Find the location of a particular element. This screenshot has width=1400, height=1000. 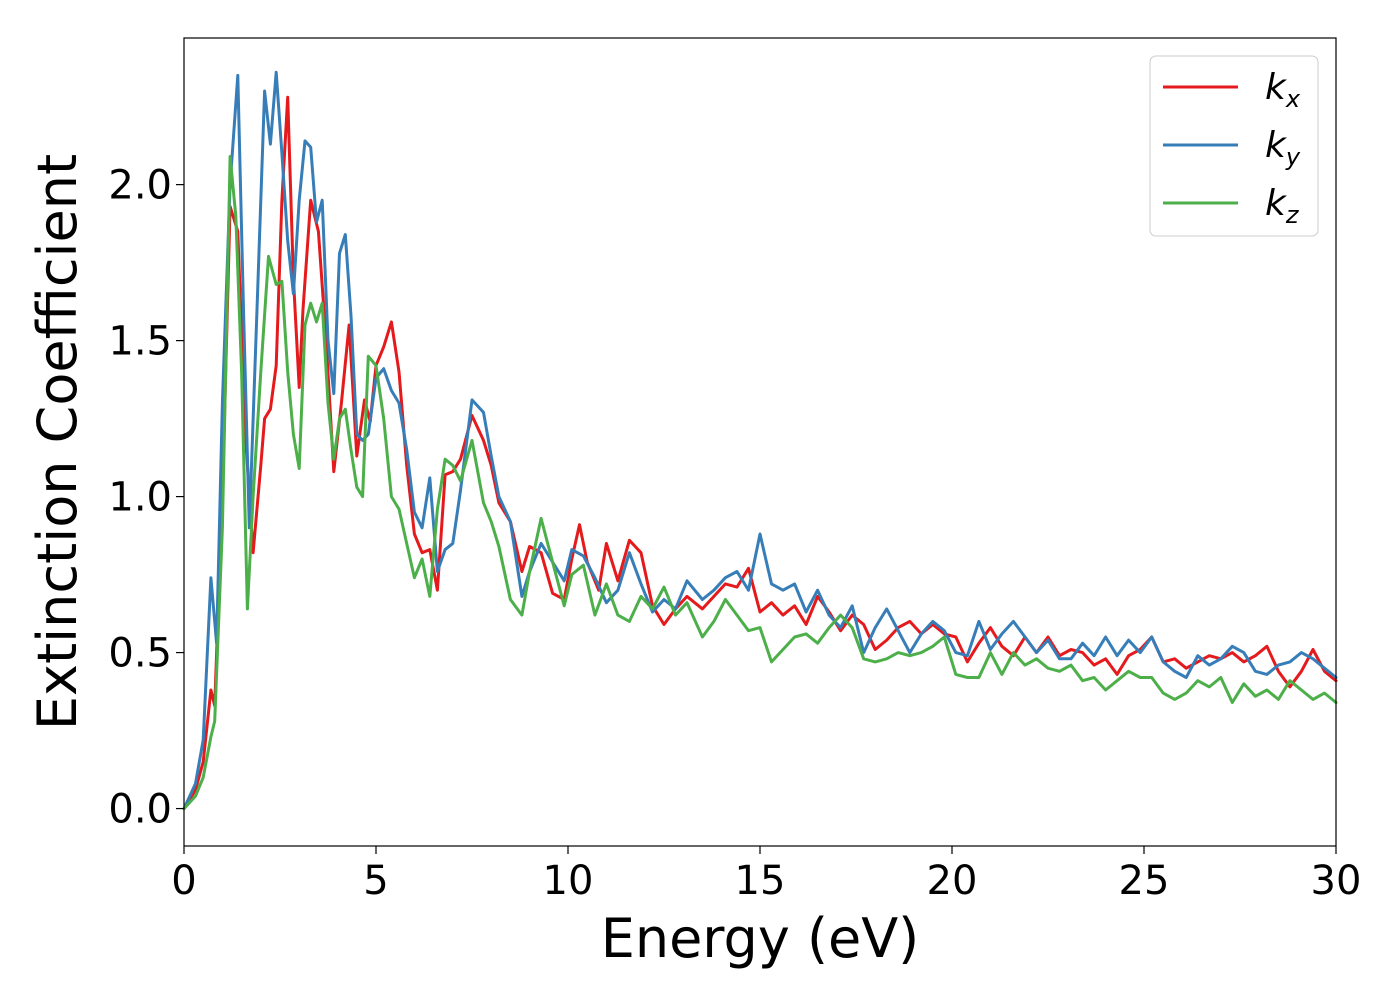

x-tick-label: 20 is located at coordinates (952, 881).